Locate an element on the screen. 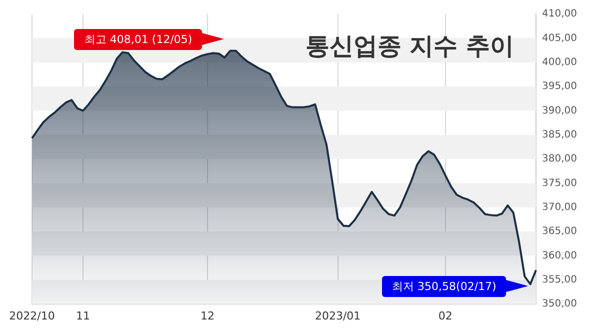 Image resolution: width=600 pixels, height=332 pixels. x-tick-label: 02 is located at coordinates (445, 315).